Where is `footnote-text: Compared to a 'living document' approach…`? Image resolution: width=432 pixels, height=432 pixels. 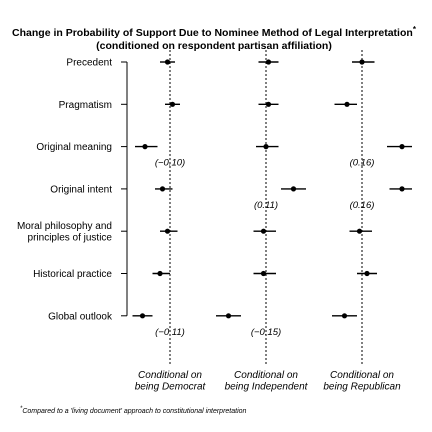
footnote-text: Compared to a 'living document' approach… is located at coordinates (134, 411).